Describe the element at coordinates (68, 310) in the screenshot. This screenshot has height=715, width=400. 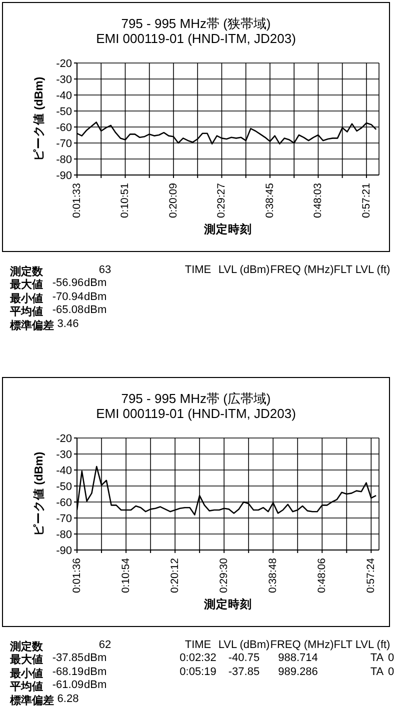
I see `text: -65.08` at that location.